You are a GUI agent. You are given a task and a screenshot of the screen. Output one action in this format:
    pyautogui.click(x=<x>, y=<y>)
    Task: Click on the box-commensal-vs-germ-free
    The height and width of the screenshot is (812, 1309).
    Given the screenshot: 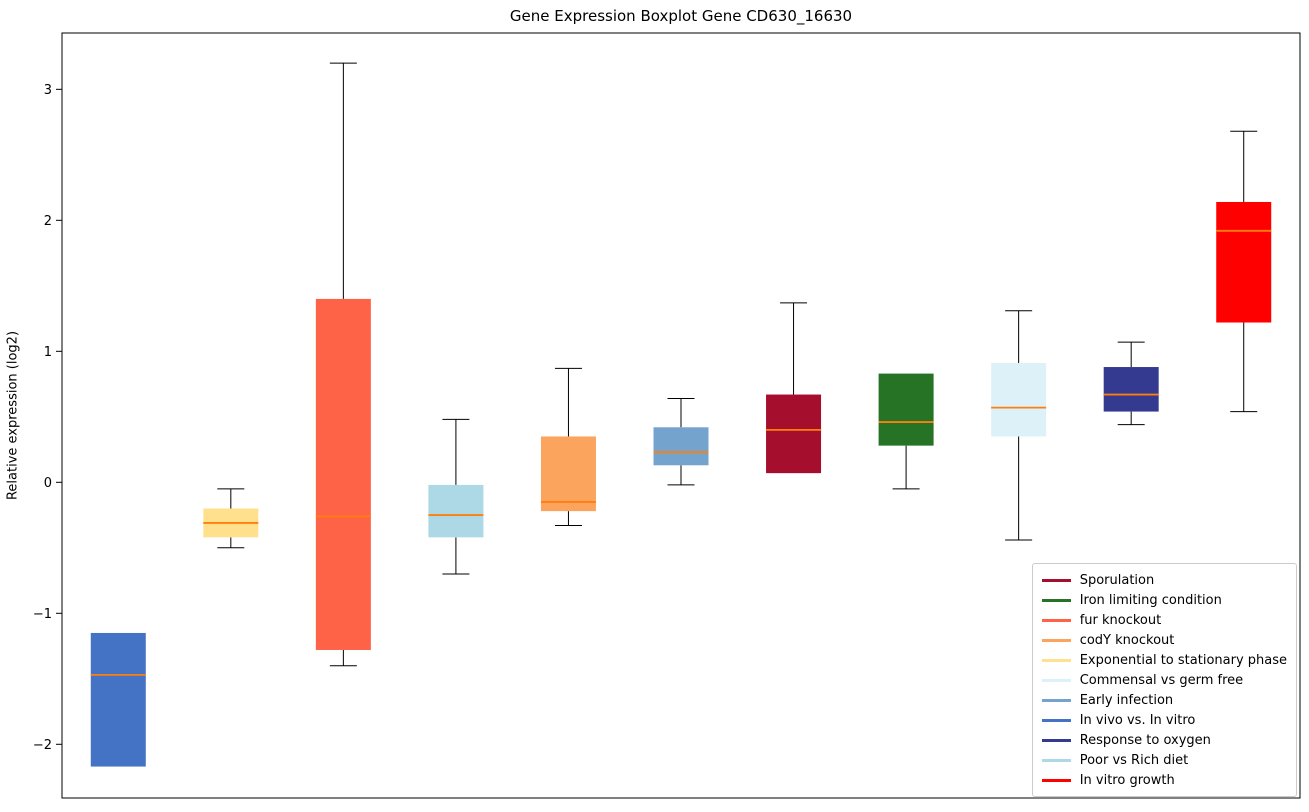 What is the action you would take?
    pyautogui.click(x=1019, y=400)
    